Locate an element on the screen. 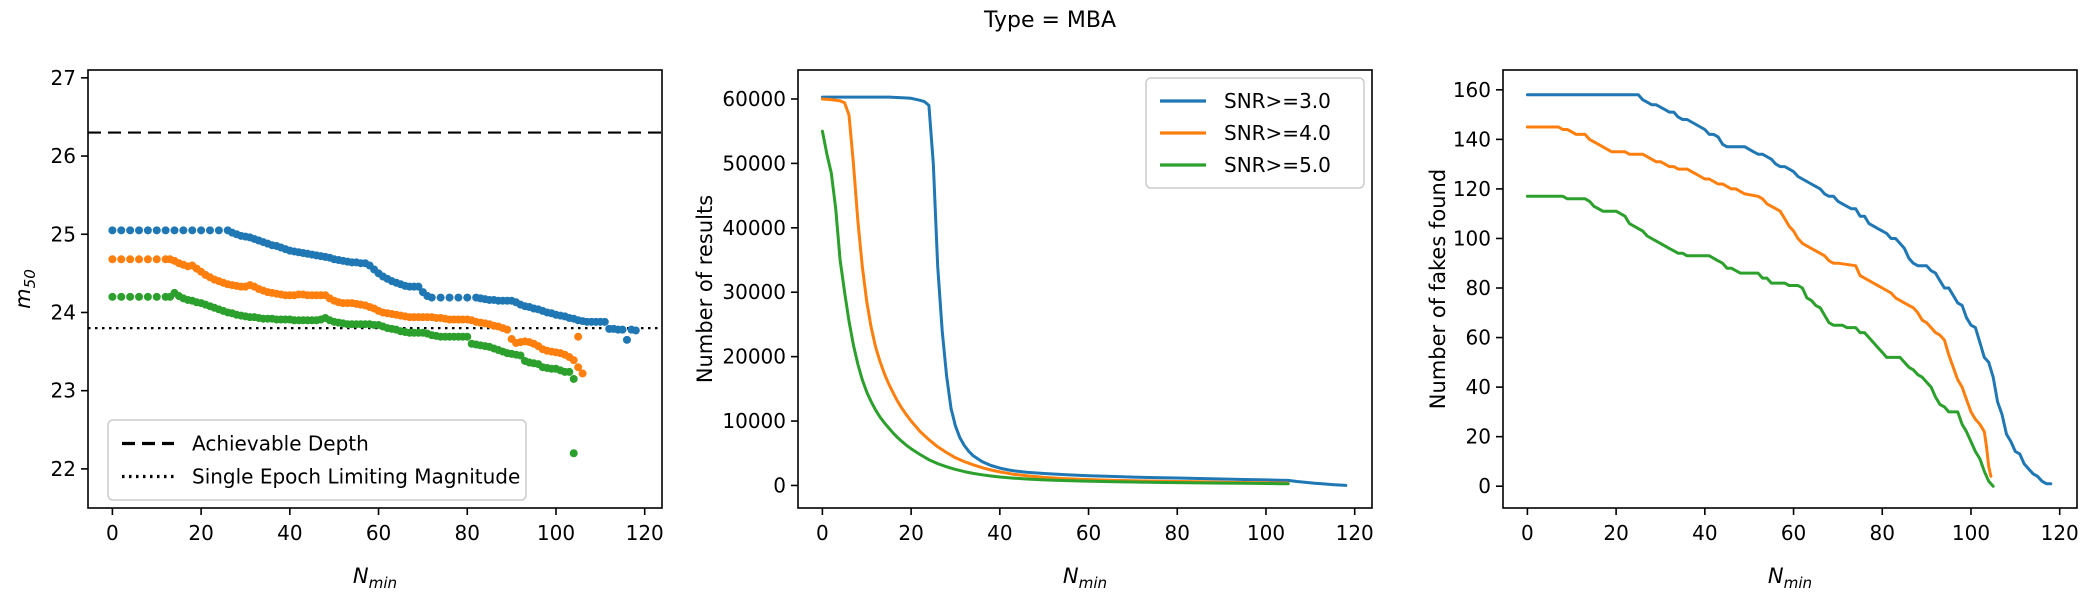 The image size is (2100, 600). y-tick-label: 60 is located at coordinates (1478, 338).